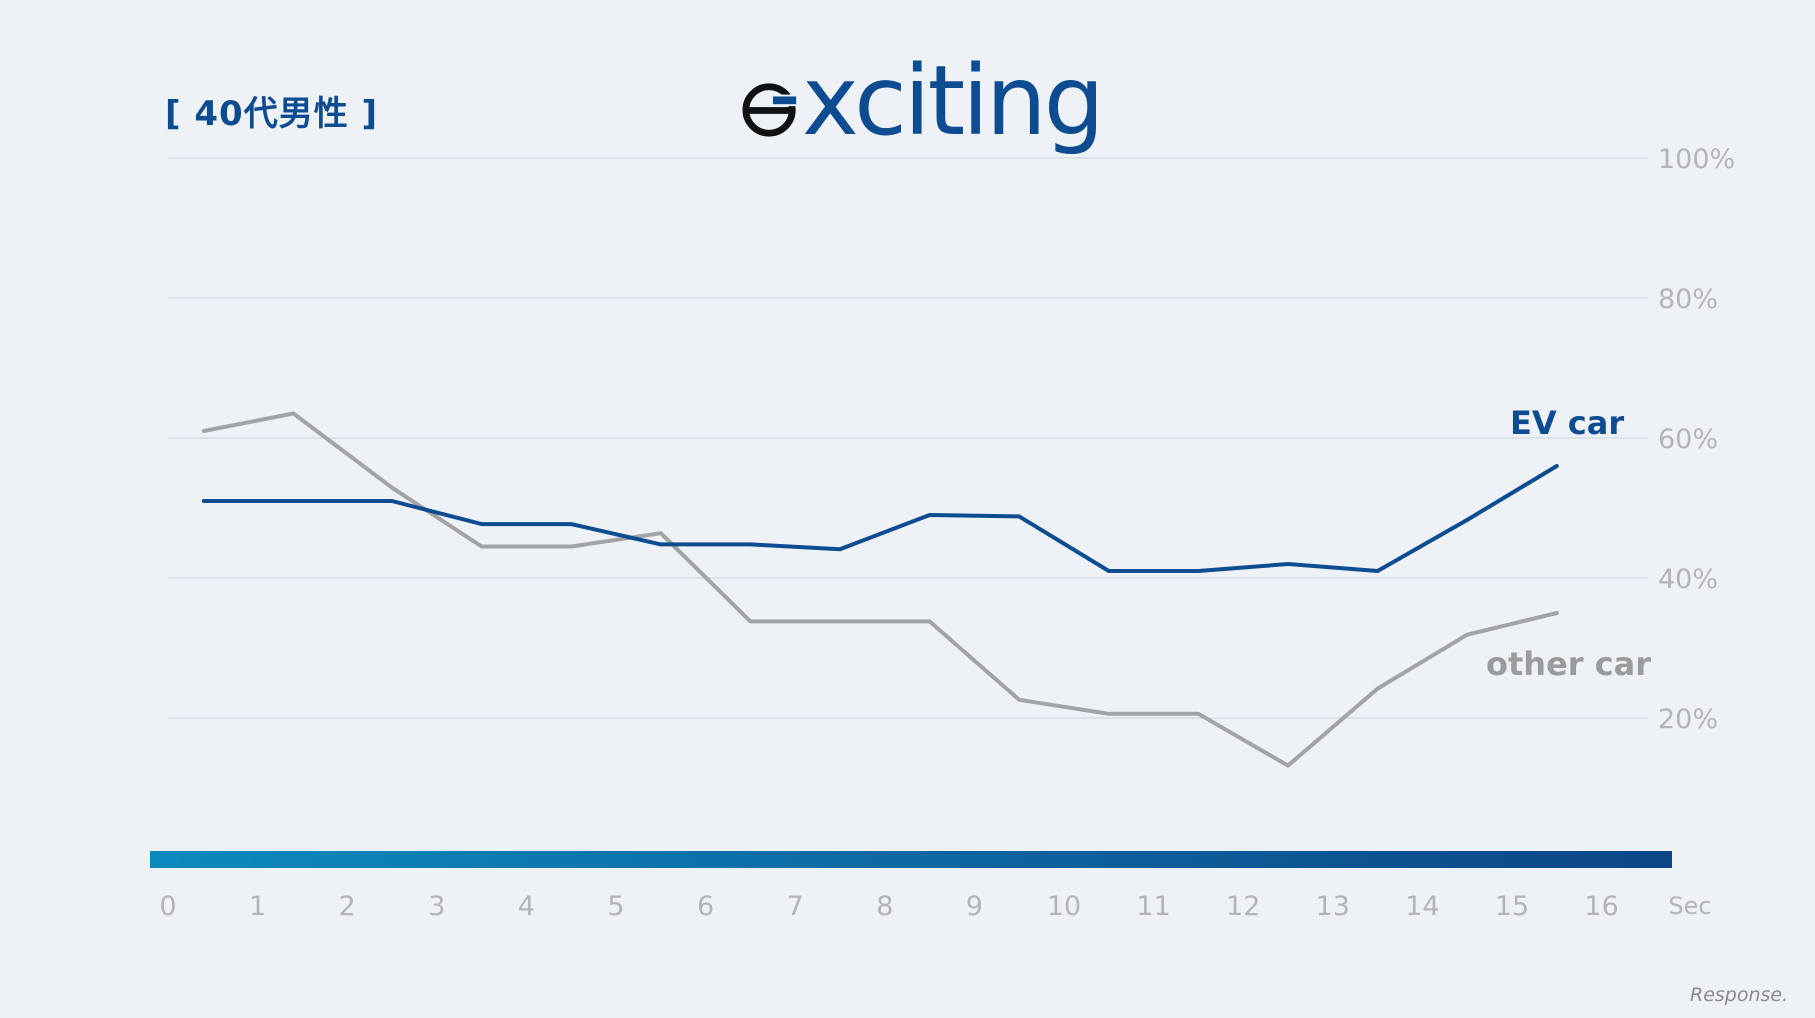  I want to click on y-tick-label: 80%, so click(1688, 299).